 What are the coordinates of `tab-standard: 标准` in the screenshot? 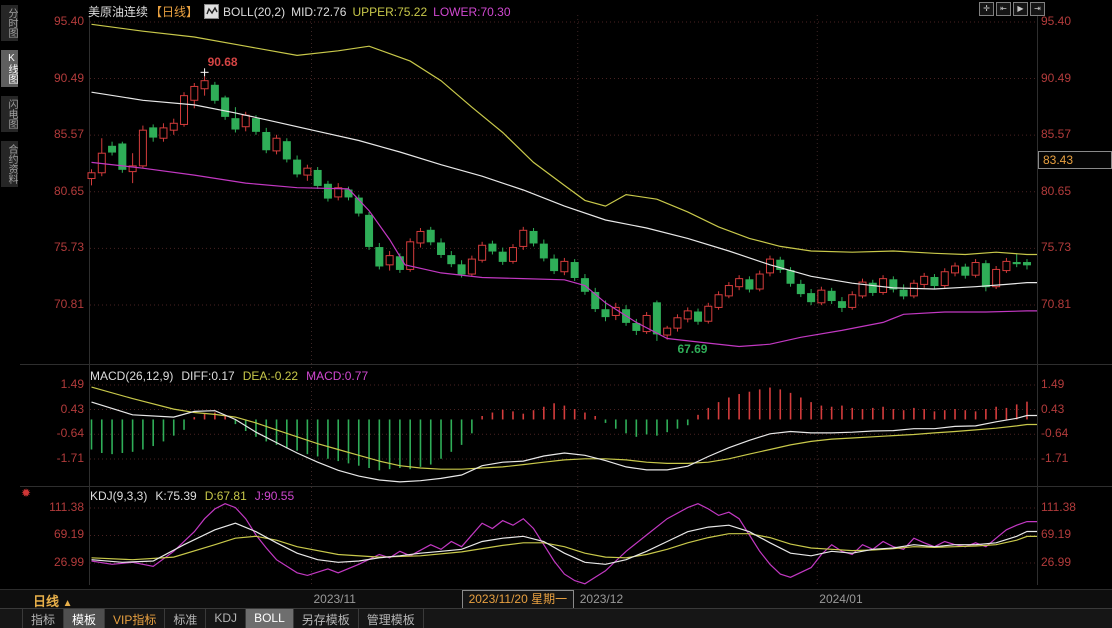 It's located at (184, 618).